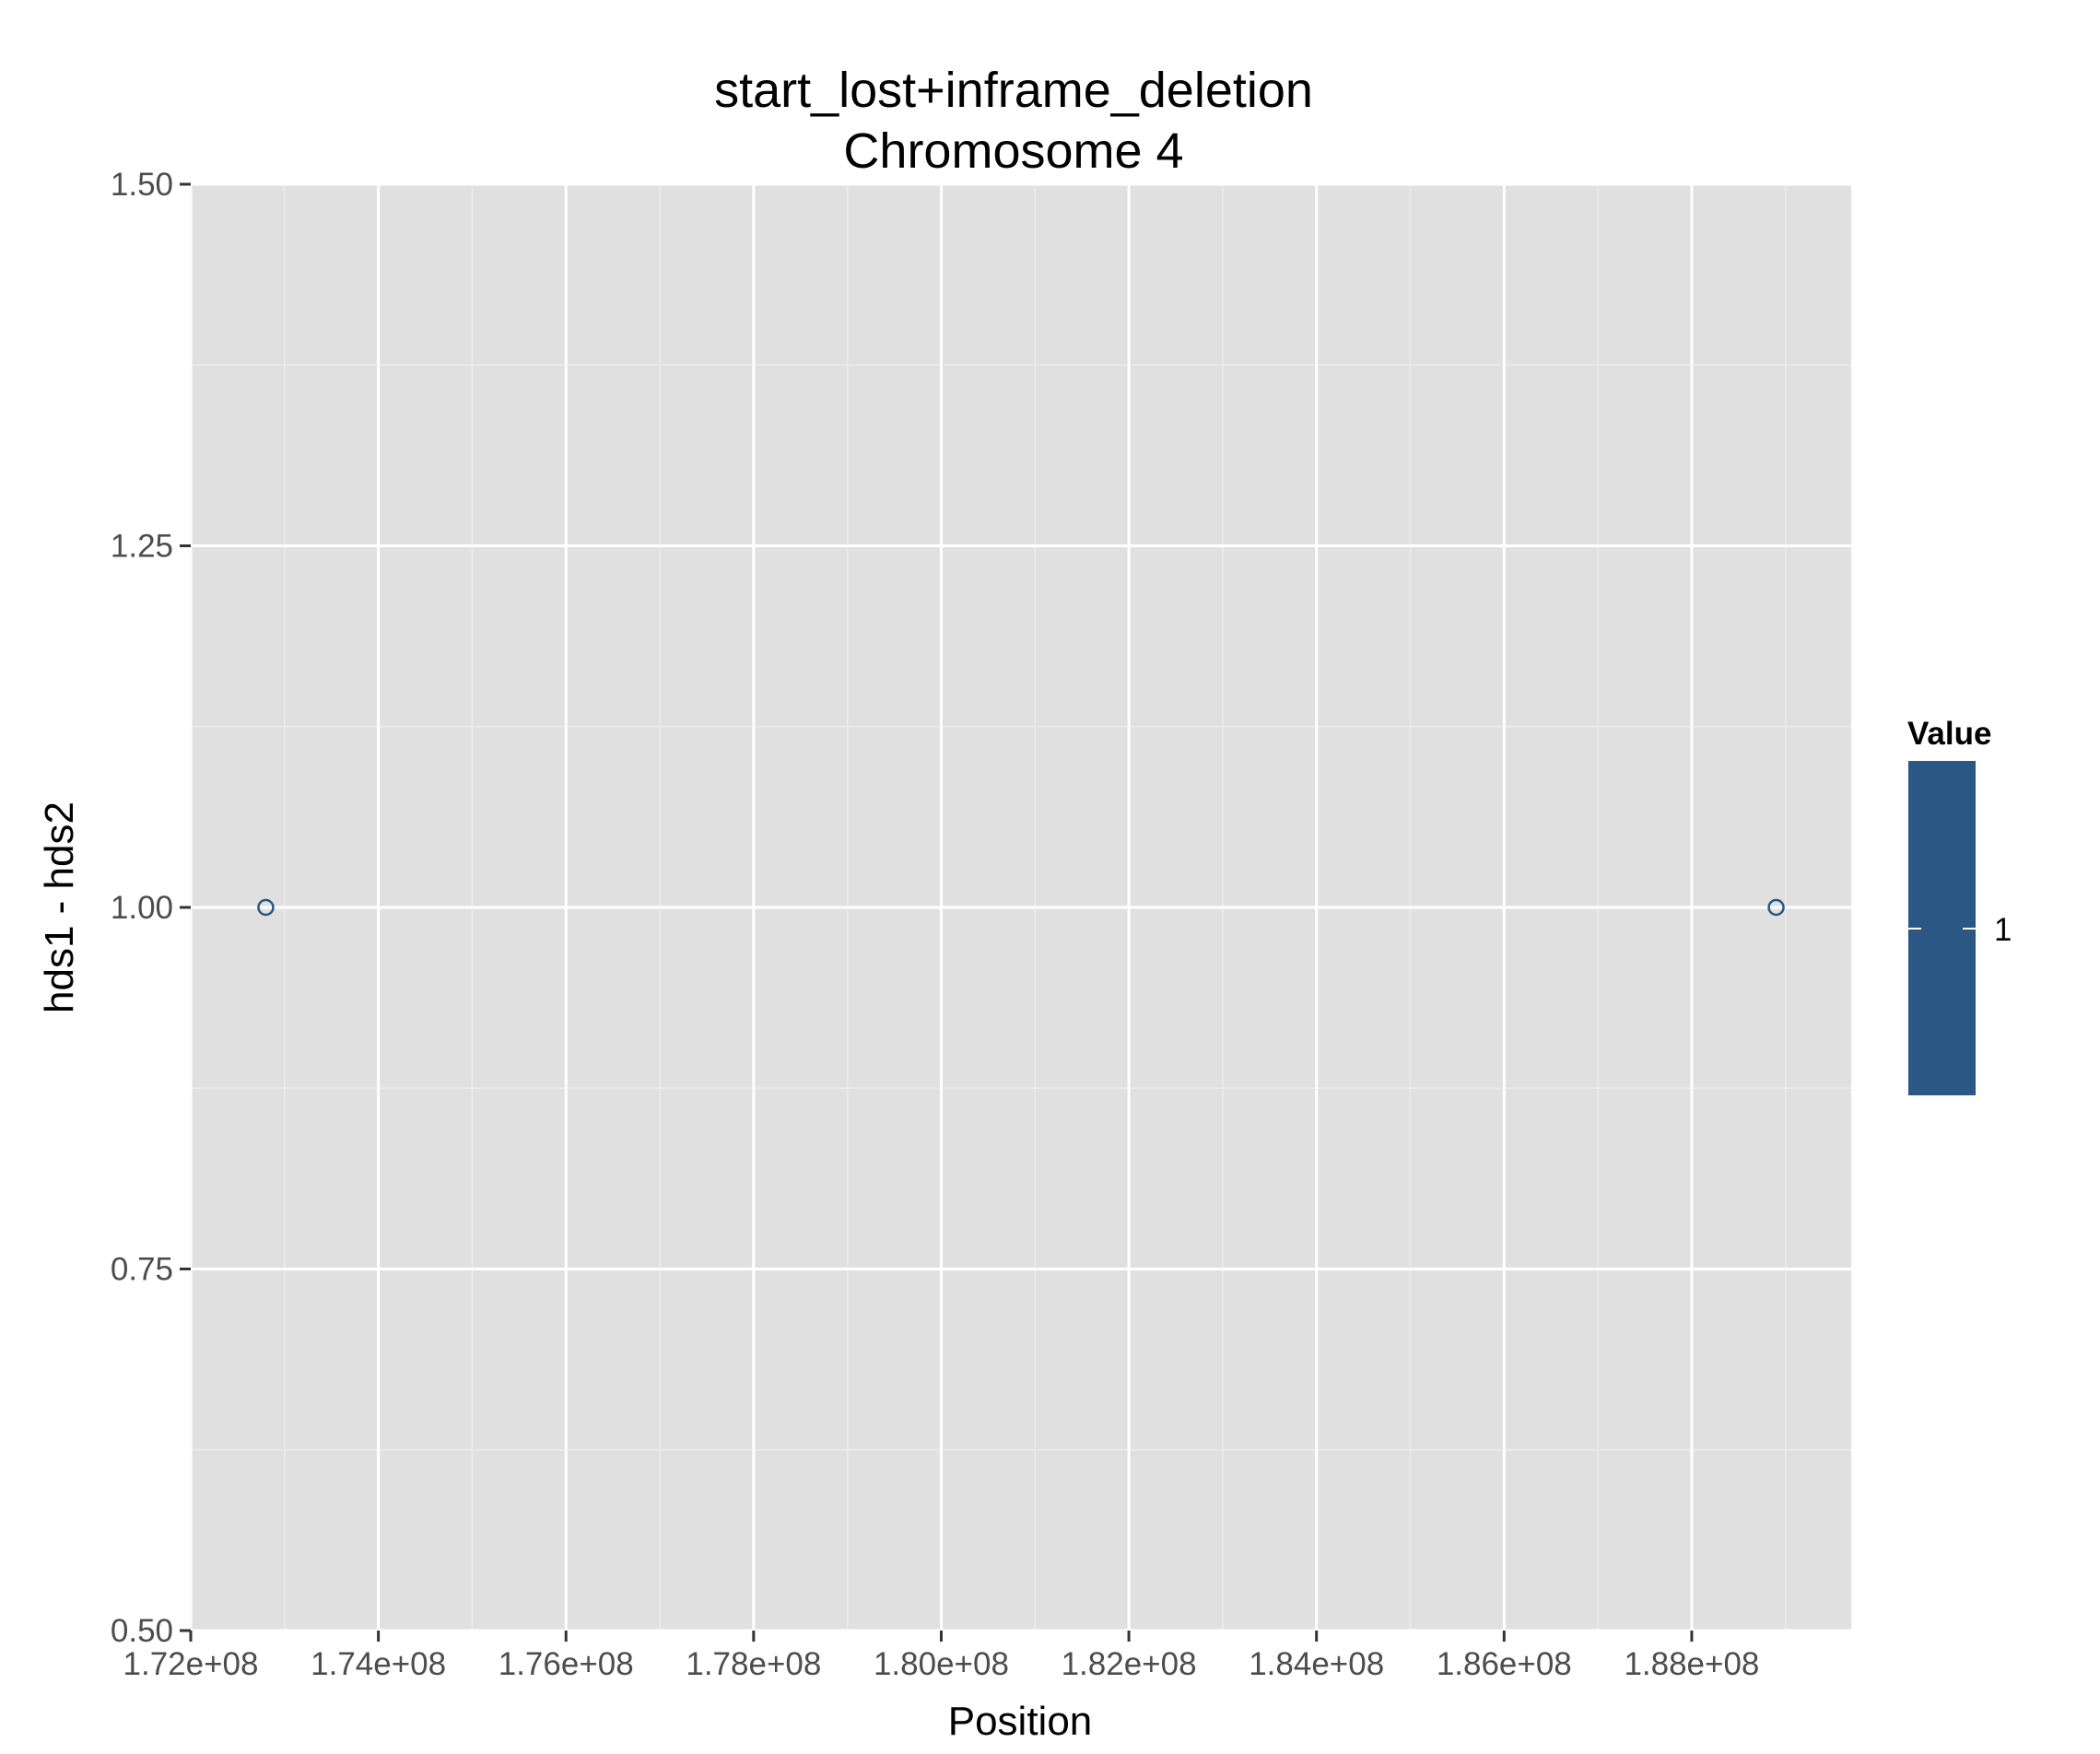  Describe the element at coordinates (1021, 907) in the screenshot. I see `data-points` at that location.